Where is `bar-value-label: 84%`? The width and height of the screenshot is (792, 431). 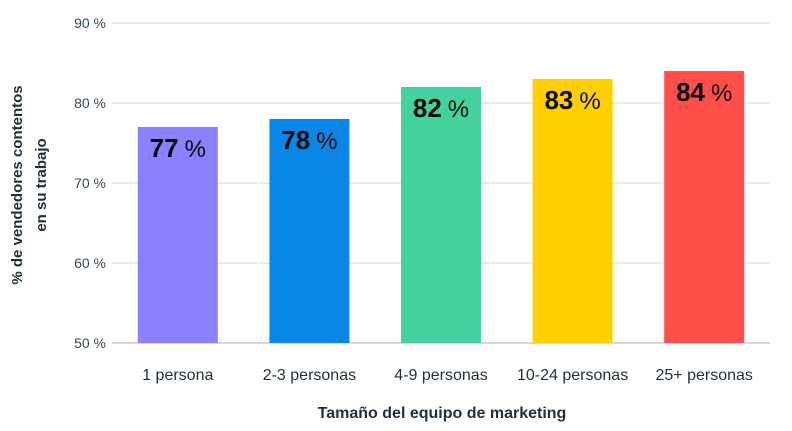 bar-value-label: 84% is located at coordinates (704, 92).